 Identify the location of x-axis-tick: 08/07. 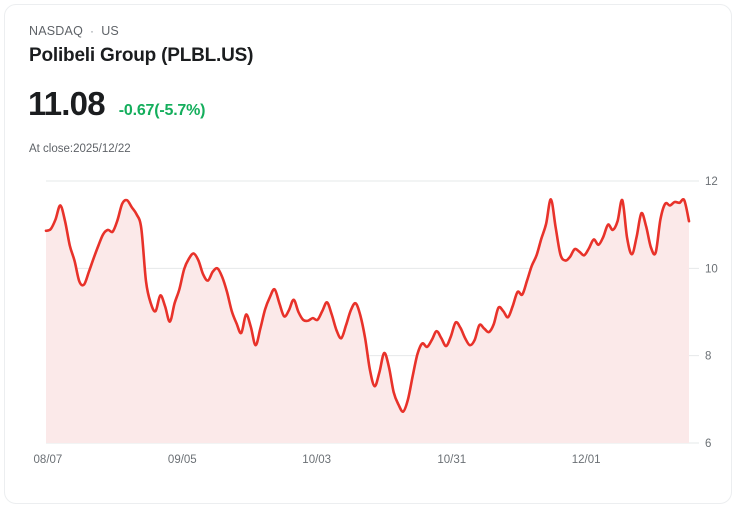
(48, 460).